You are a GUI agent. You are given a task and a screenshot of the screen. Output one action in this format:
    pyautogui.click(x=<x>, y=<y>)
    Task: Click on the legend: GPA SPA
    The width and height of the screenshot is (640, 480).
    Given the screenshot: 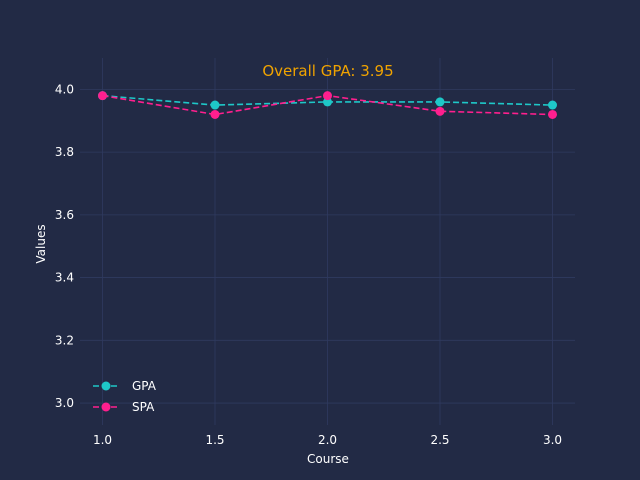 What is the action you would take?
    pyautogui.click(x=125, y=396)
    